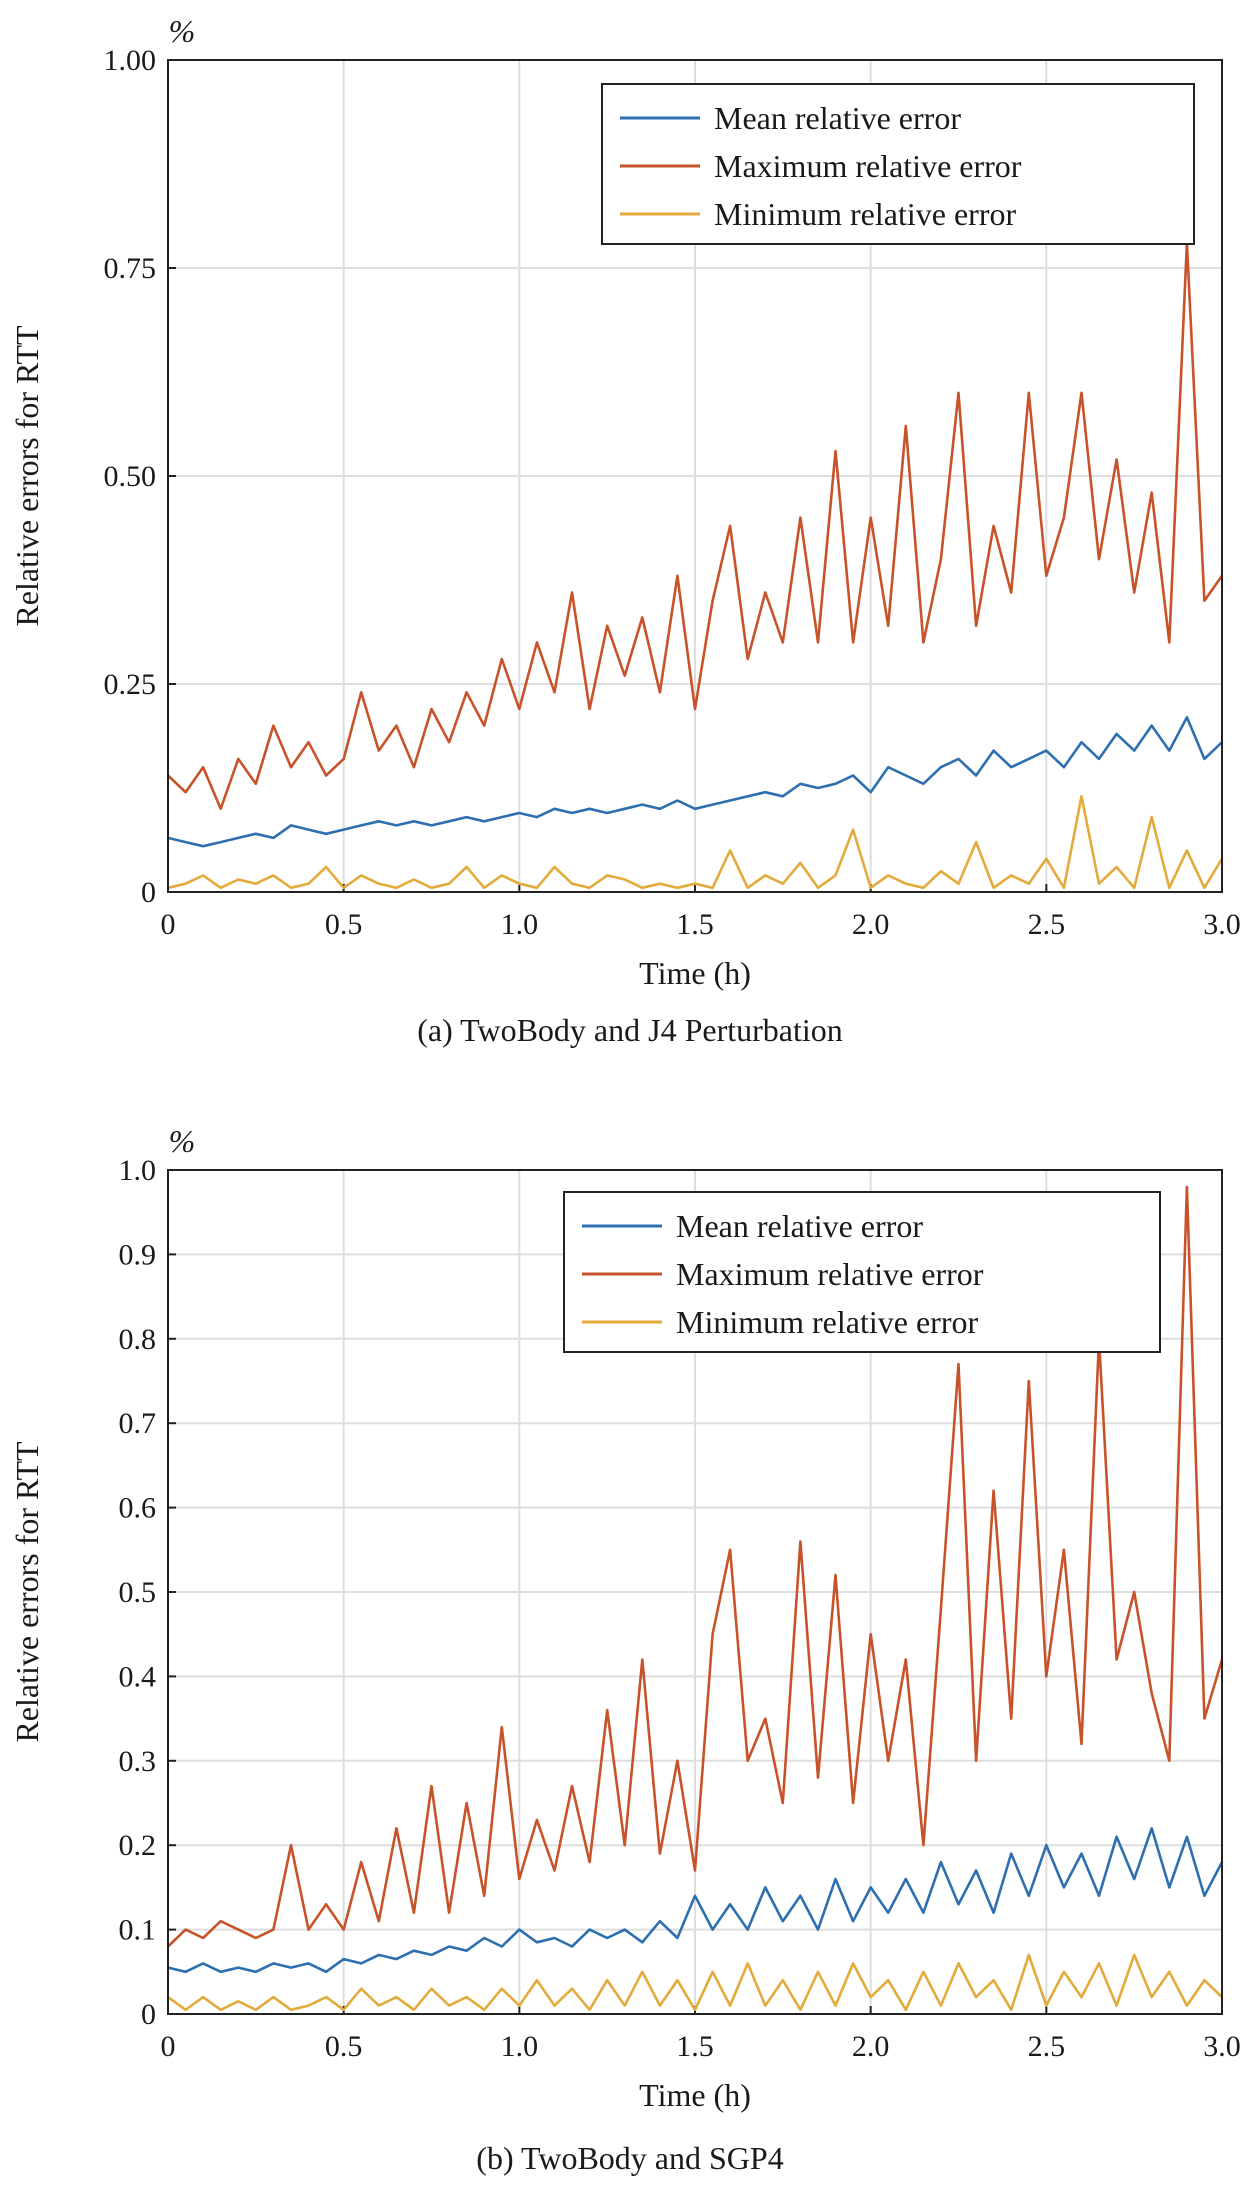  Describe the element at coordinates (138, 1339) in the screenshot. I see `y-tick-label: 0.8` at that location.